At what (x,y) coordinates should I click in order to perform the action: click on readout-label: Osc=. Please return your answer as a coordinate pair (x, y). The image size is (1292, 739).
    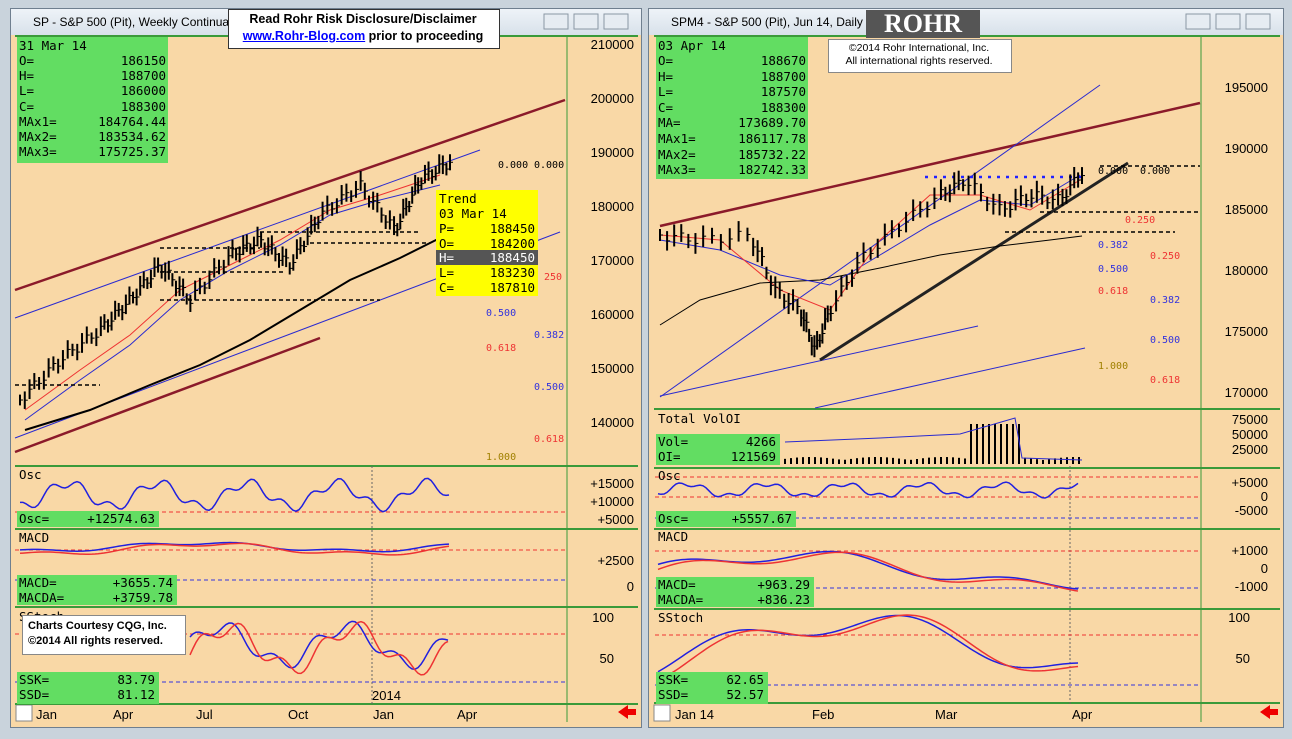
    Looking at the image, I should click on (34, 518).